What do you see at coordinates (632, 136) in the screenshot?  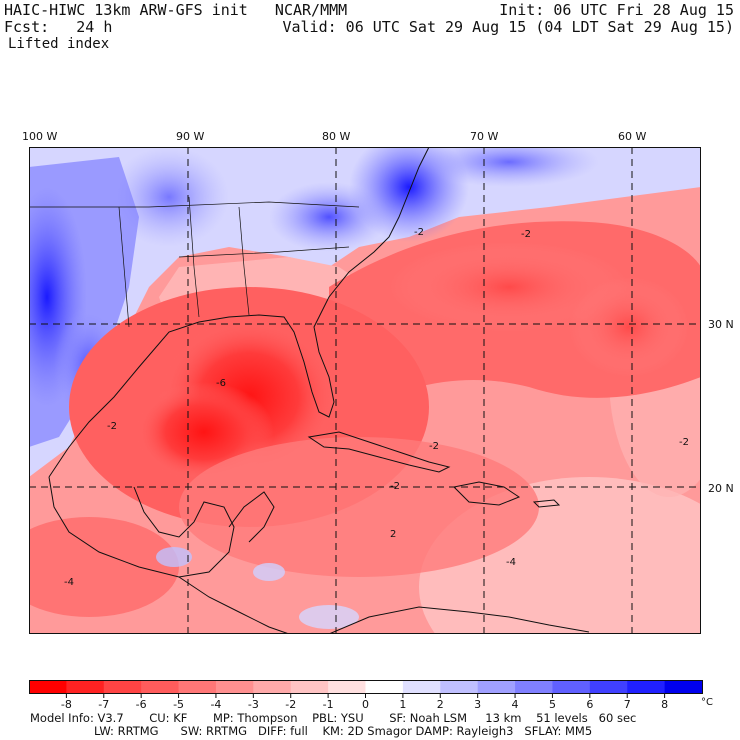 I see `lon-label-60w: 60 W` at bounding box center [632, 136].